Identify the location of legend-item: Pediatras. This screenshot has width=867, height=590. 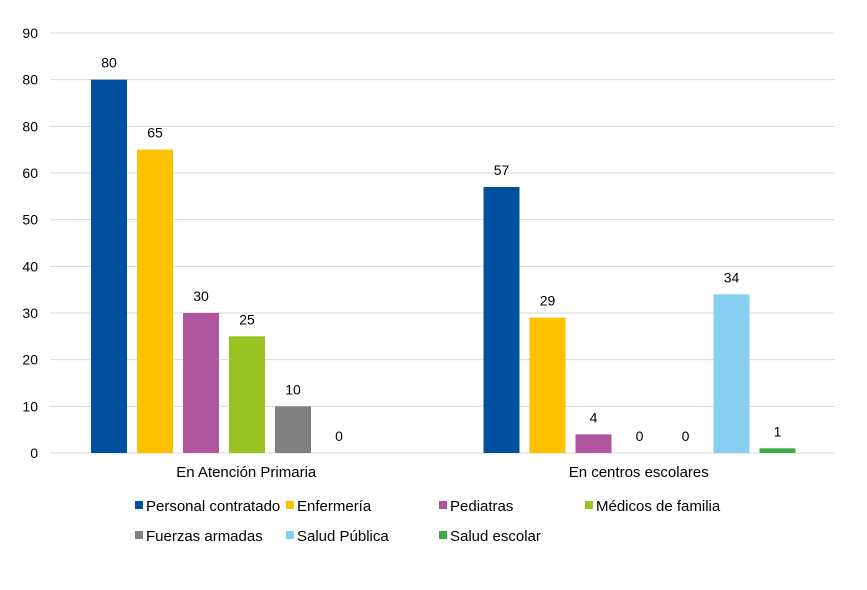
(476, 506).